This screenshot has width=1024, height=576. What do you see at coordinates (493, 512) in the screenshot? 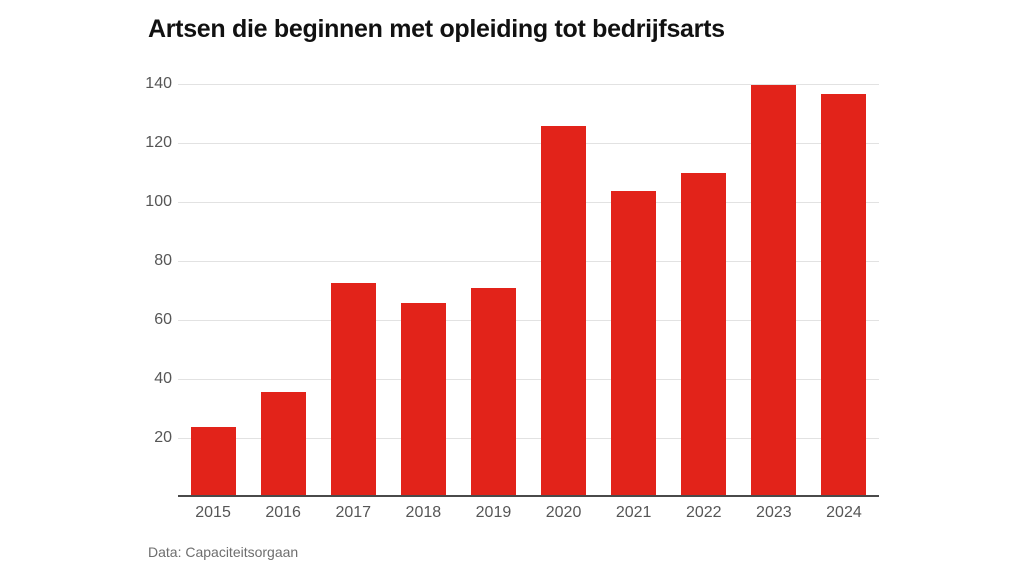
I see `x-tick-label-2019: 2019` at bounding box center [493, 512].